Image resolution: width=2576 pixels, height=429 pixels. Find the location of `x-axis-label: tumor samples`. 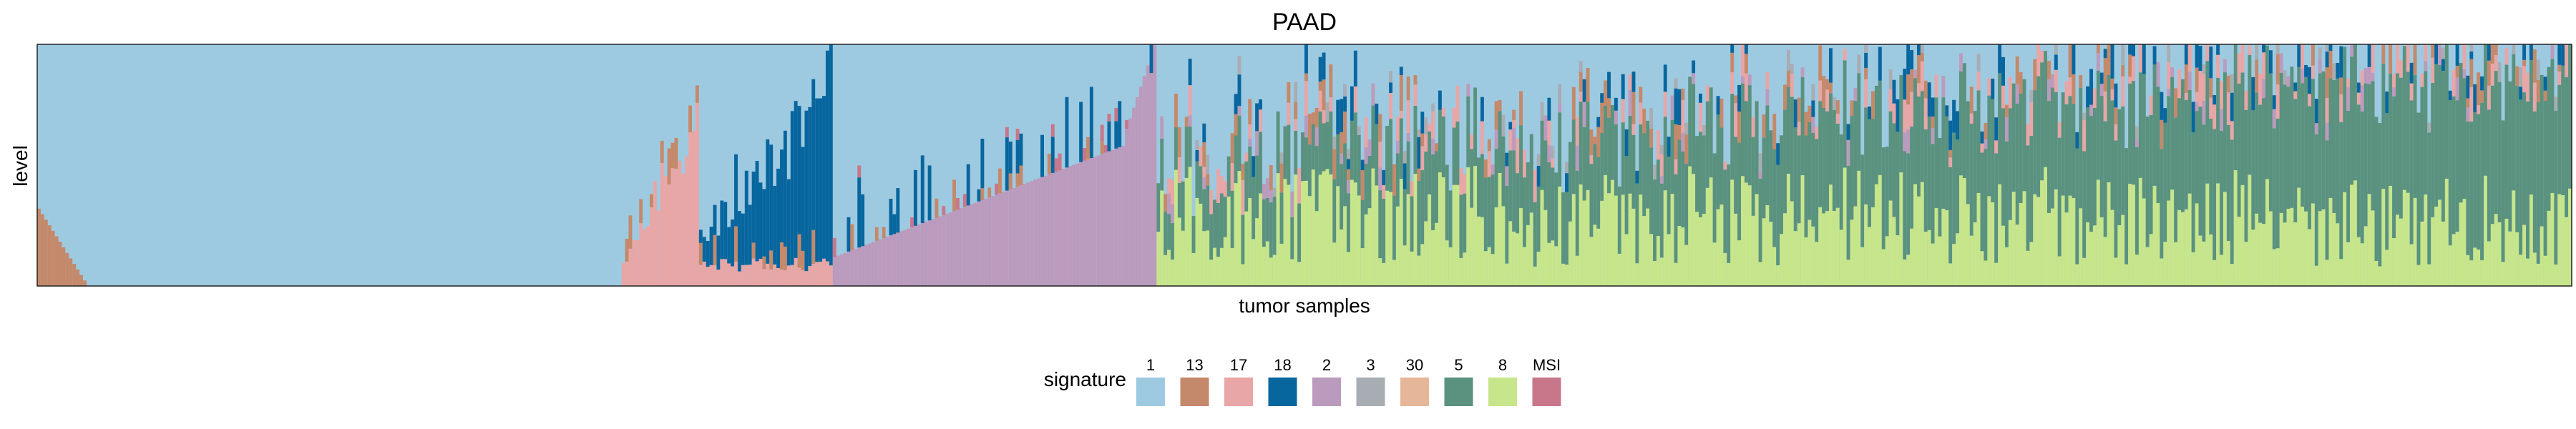

x-axis-label: tumor samples is located at coordinates (1304, 306).